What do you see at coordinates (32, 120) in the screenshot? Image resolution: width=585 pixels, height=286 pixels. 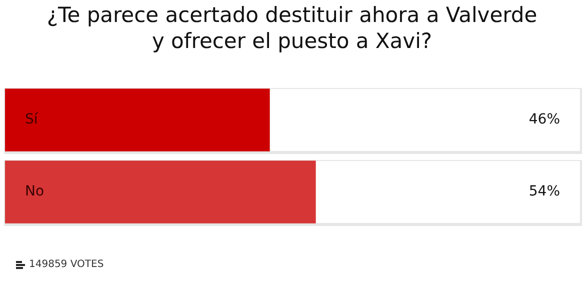 I see `y-tick-label: Sí` at bounding box center [32, 120].